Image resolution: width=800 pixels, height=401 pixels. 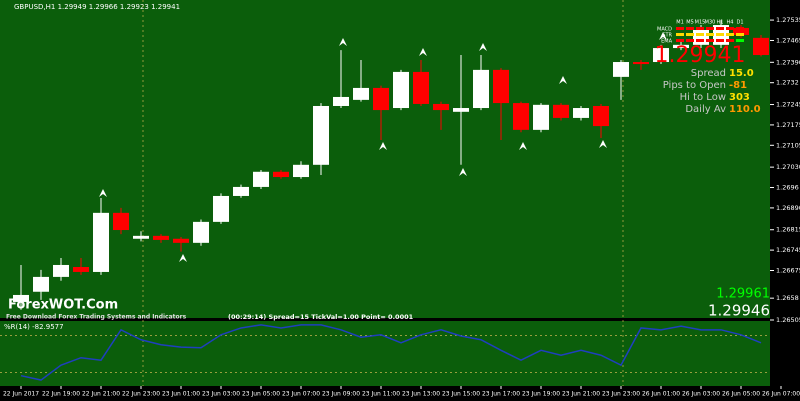 I want to click on indicator-title: %R(14) -82.9577, so click(x=34, y=327).